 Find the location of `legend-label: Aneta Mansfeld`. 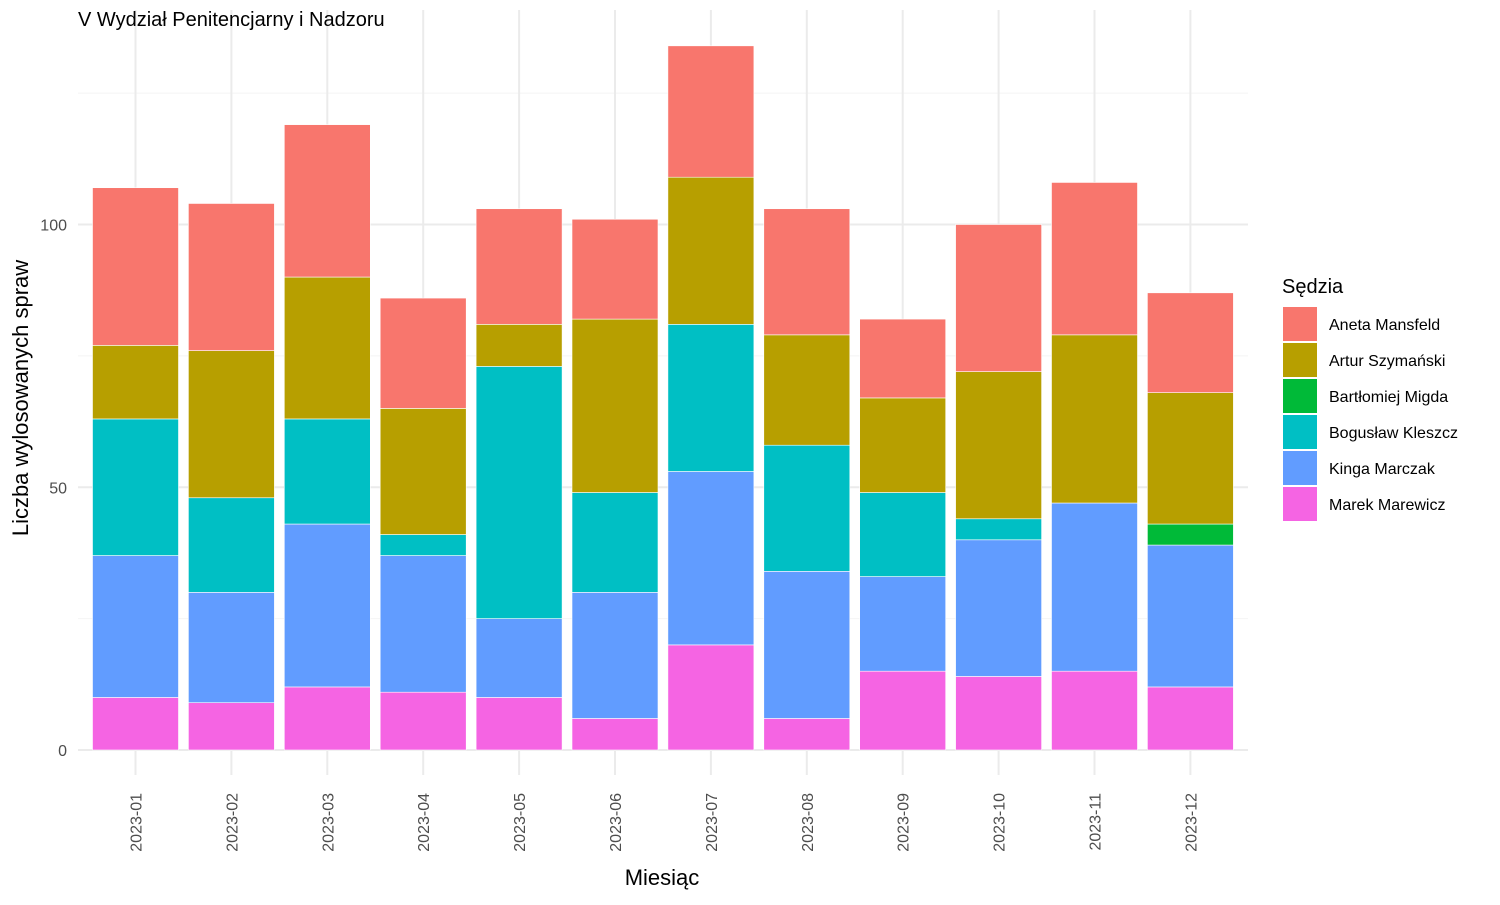

legend-label: Aneta Mansfeld is located at coordinates (1384, 325).